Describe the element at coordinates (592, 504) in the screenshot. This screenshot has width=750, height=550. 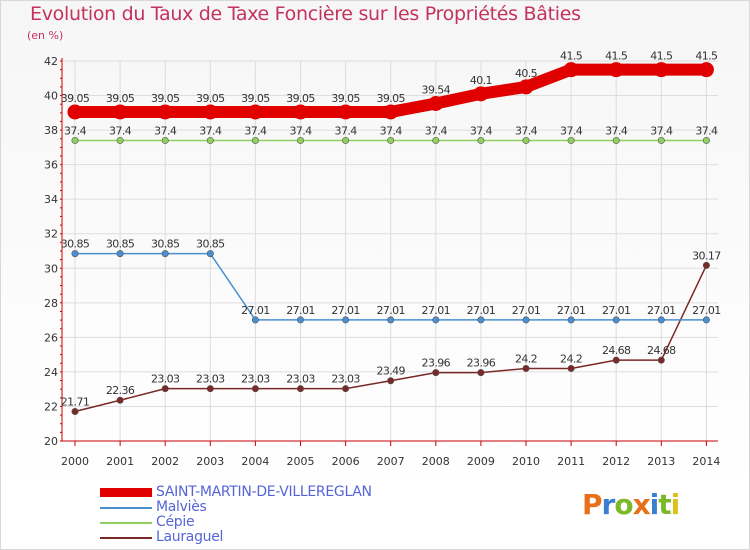
I see `logo-letter: P` at that location.